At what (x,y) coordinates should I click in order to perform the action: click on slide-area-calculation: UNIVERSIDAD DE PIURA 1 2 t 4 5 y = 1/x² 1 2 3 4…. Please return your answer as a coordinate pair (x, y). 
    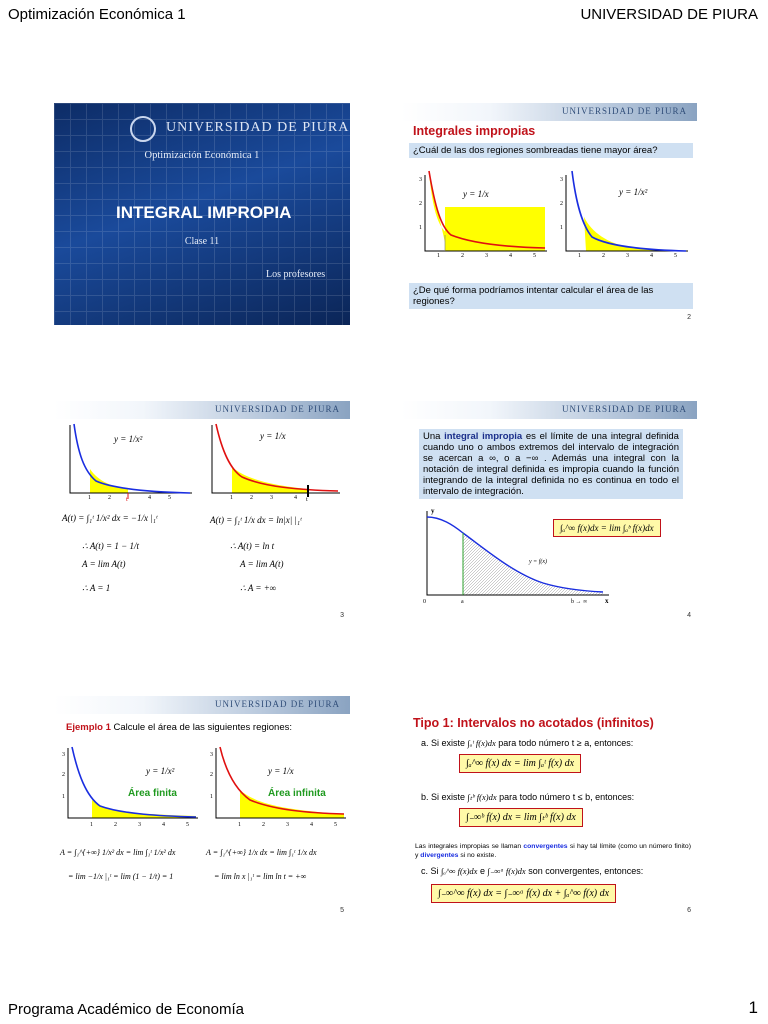
    Looking at the image, I should click on (202, 512).